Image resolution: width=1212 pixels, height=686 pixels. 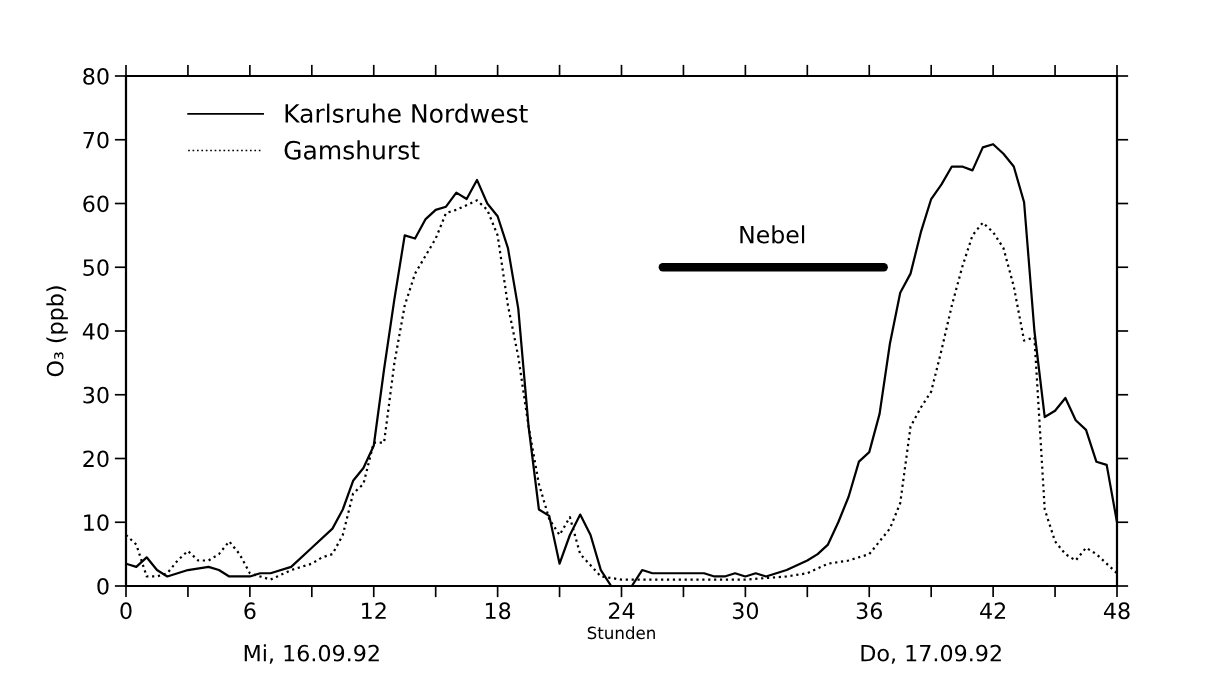 I want to click on x-tick-label: 42, so click(x=993, y=610).